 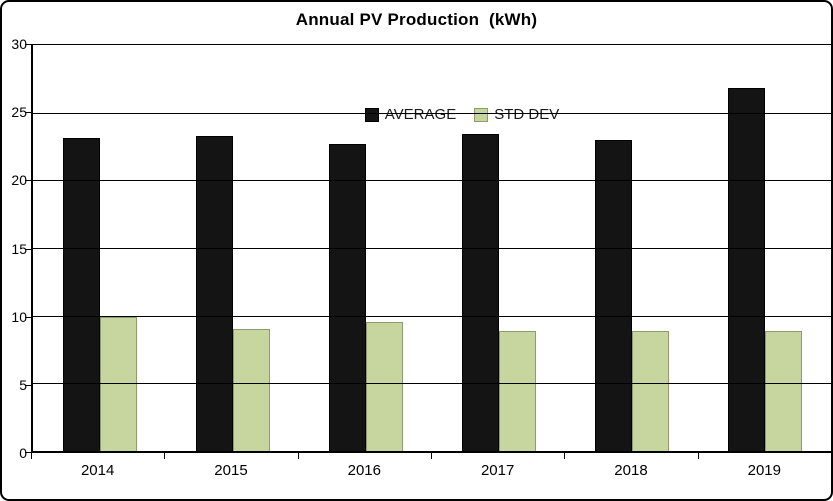 I want to click on bar-group-2017, so click(x=498, y=248).